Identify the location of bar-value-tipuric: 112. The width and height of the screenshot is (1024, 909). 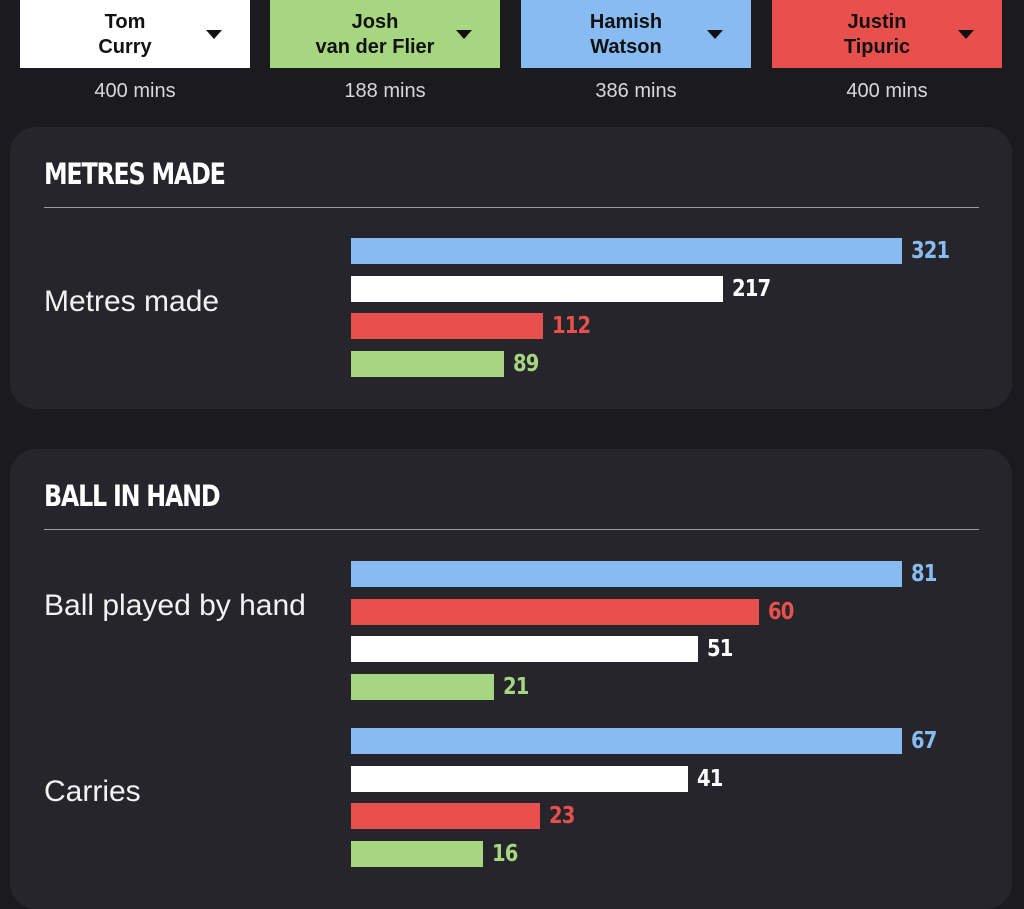
(571, 326).